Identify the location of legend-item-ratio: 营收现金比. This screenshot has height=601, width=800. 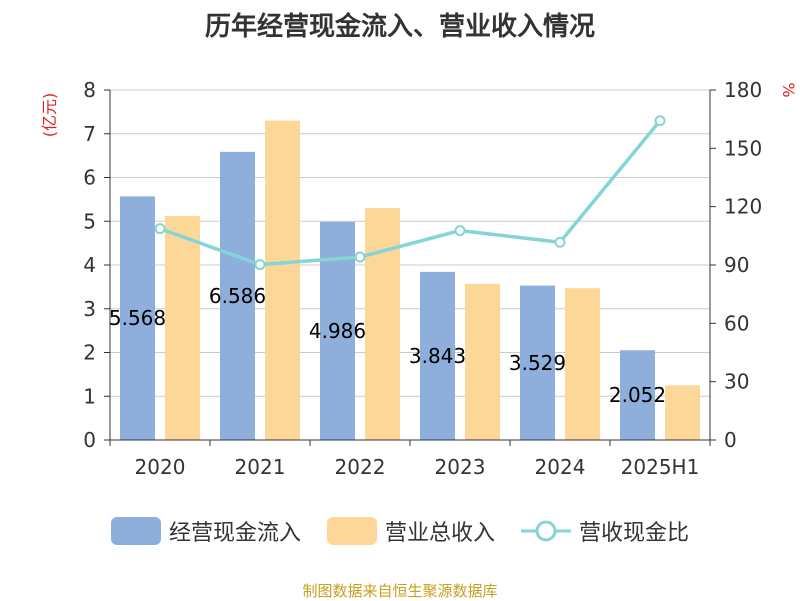
(605, 531).